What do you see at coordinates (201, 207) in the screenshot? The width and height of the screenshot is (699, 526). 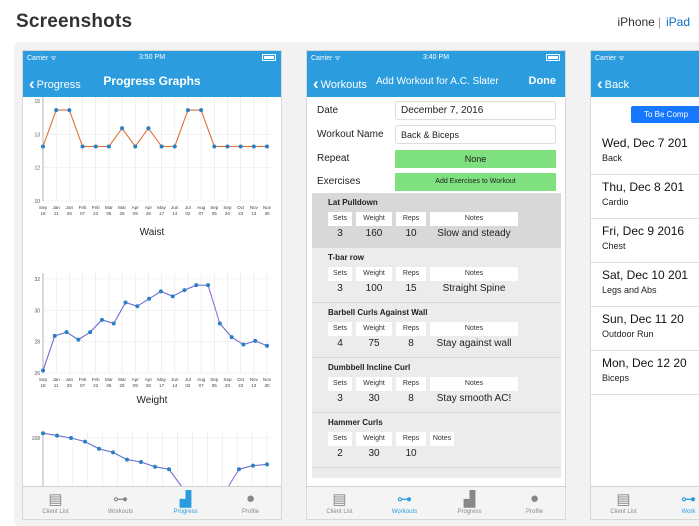 I see `x-tick-month: Aug` at bounding box center [201, 207].